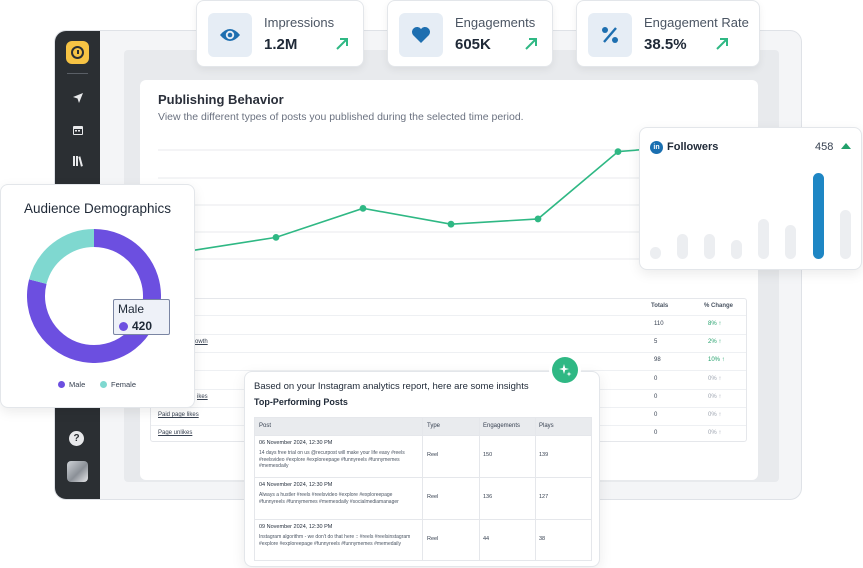  I want to click on tooltip-value: 420, so click(142, 326).